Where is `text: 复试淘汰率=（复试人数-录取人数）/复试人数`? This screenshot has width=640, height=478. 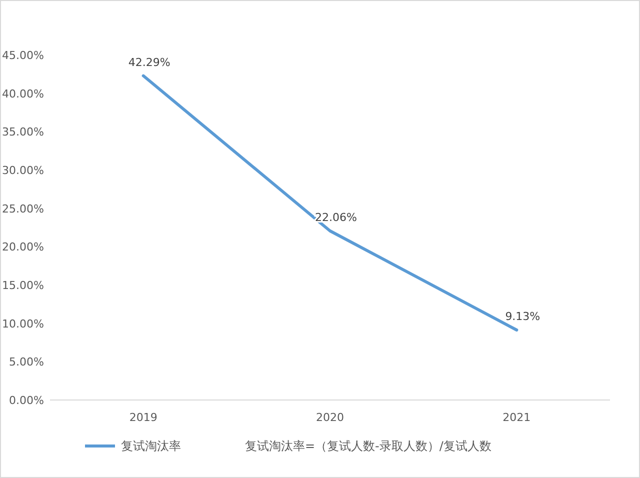
text: 复试淘汰率=（复试人数-录取人数）/复试人数 is located at coordinates (368, 446).